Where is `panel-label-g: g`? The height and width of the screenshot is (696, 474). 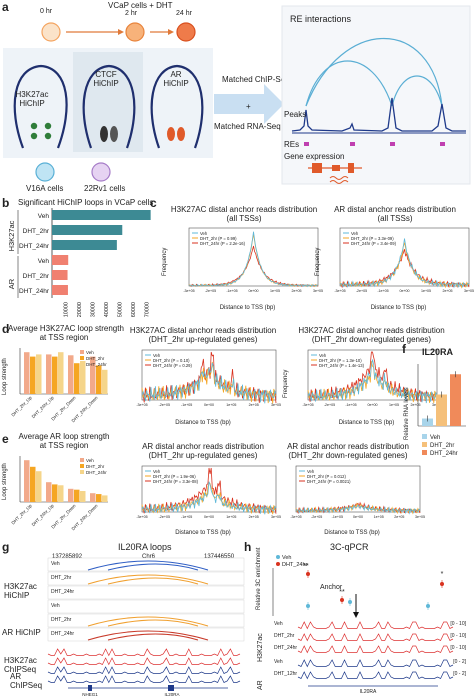 panel-label-g: g is located at coordinates (6, 547).